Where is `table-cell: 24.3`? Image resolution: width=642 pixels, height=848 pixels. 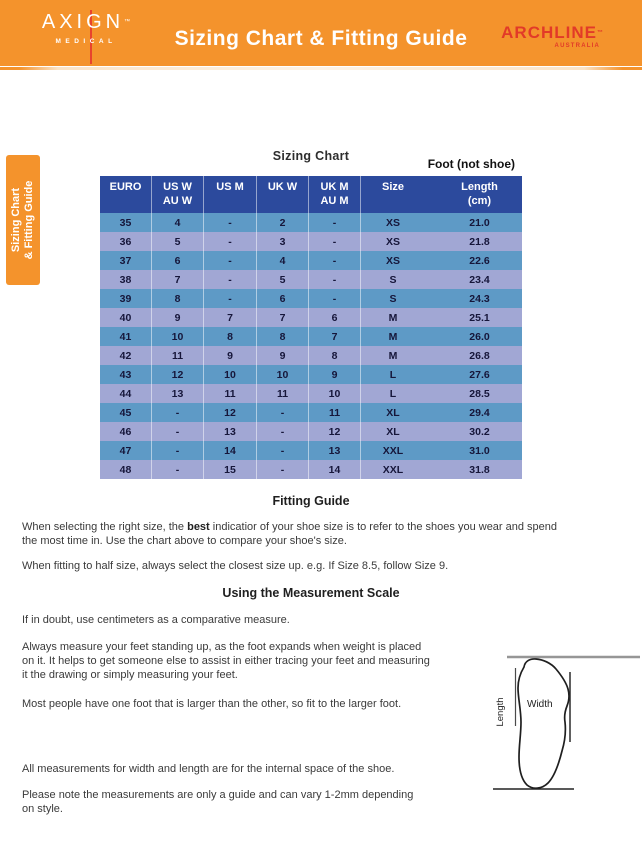
table-cell: 24.3 is located at coordinates (479, 298).